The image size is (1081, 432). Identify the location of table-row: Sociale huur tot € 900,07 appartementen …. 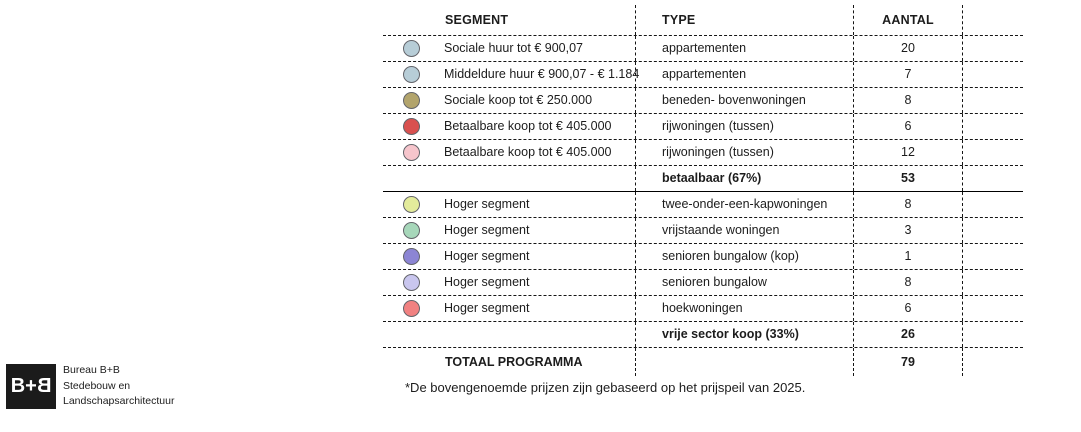
(703, 49).